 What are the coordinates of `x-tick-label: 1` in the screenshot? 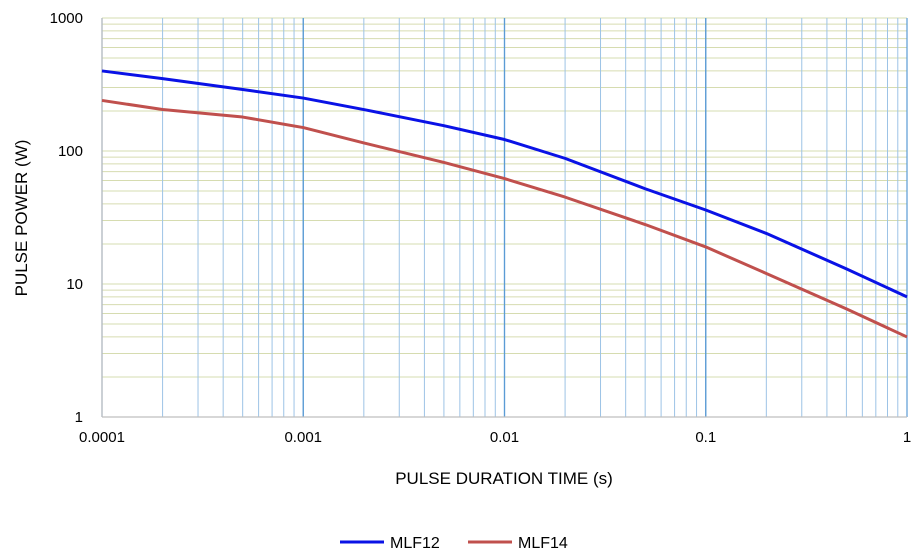 It's located at (907, 437).